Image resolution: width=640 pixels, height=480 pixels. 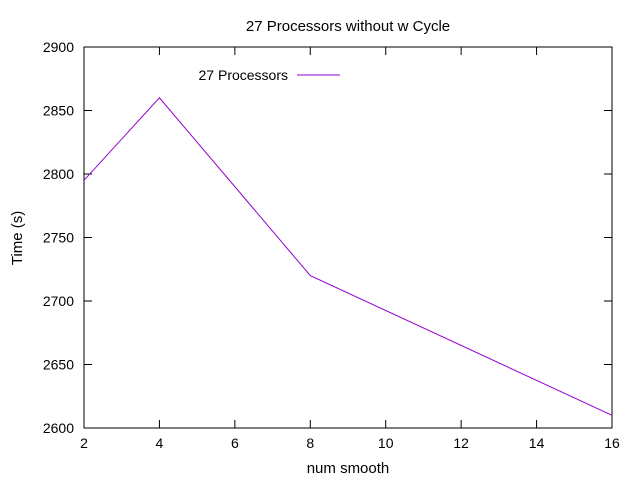 I want to click on chart-title: 27 Processors without w Cycle, so click(x=348, y=26).